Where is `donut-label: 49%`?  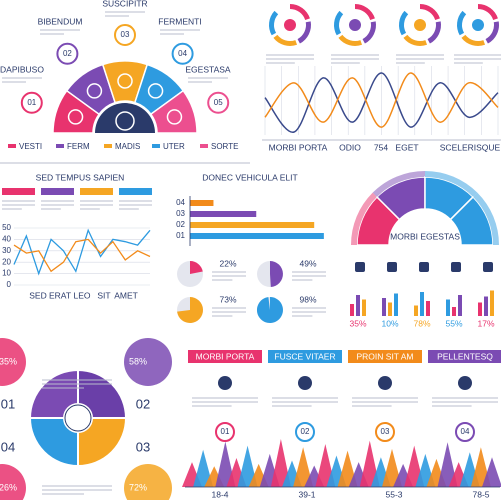 donut-label: 49% is located at coordinates (307, 263).